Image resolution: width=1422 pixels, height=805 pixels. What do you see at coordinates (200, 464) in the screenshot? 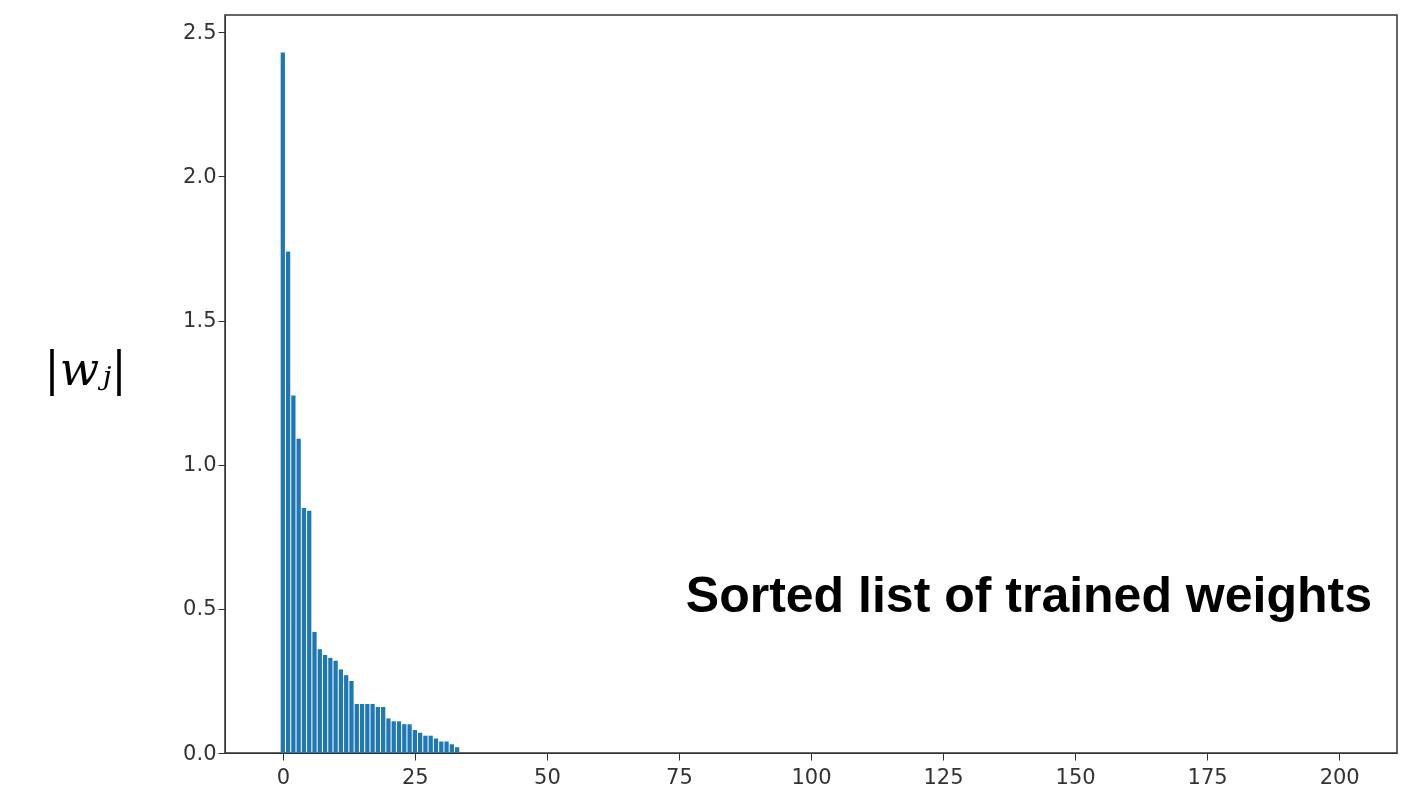
I see `y-tick-label: 1.0` at bounding box center [200, 464].